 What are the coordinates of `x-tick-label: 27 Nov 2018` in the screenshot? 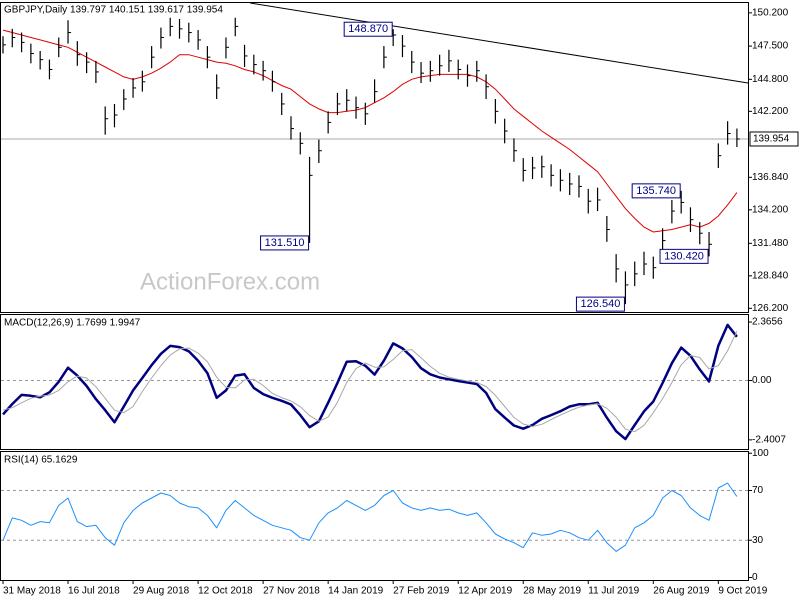 It's located at (291, 591).